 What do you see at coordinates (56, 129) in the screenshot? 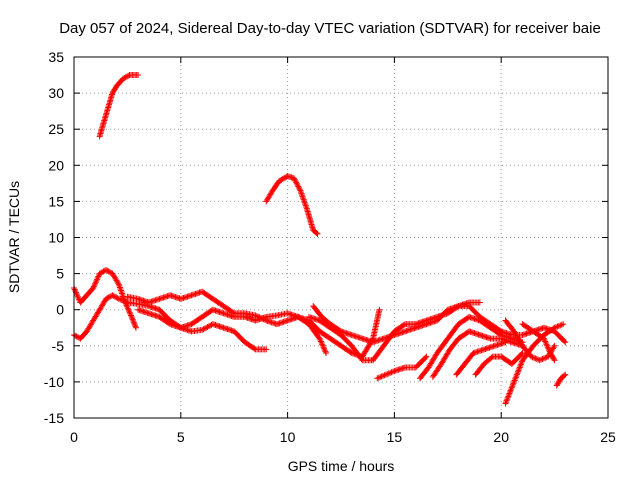
I see `y-tick-label: 25` at bounding box center [56, 129].